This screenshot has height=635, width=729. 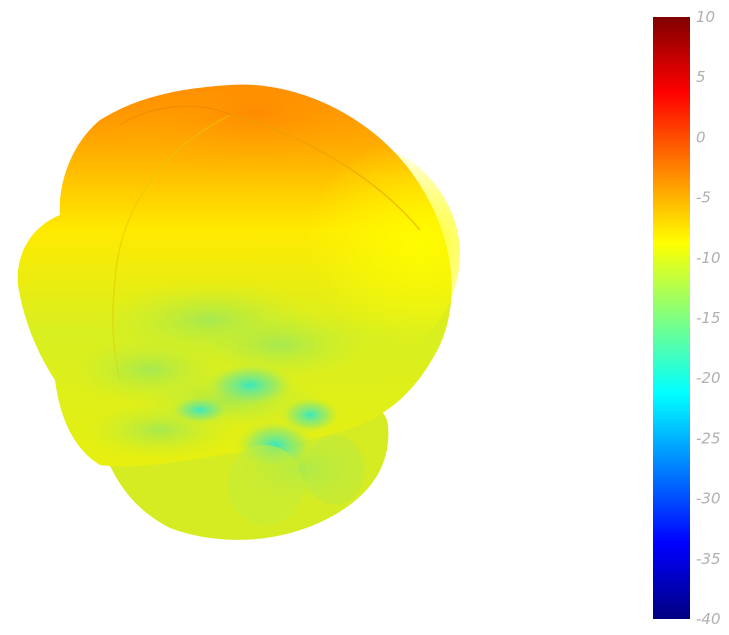 I want to click on colorbar: 10 5 0 -5 -10 -15 -20 -25 -30 -35 -40, so click(x=687, y=318).